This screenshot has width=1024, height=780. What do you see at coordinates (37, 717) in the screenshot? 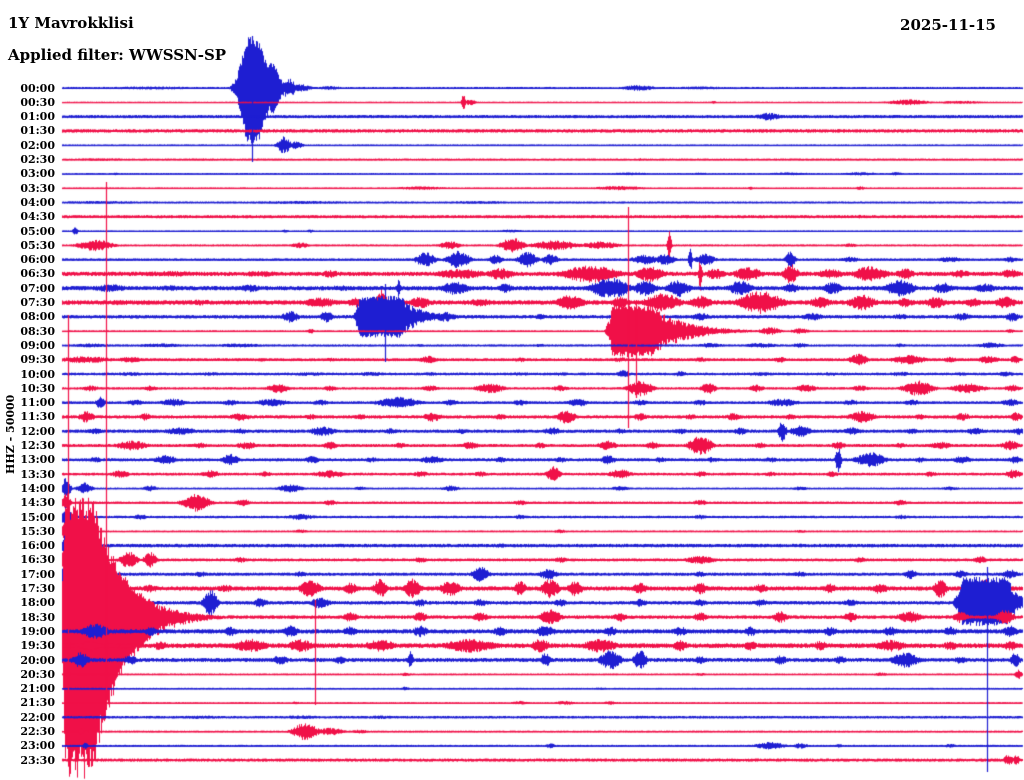
I see `row-time-label: 22:00` at bounding box center [37, 717].